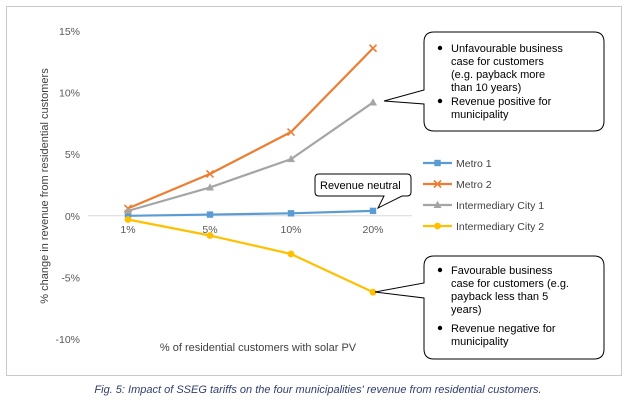 The height and width of the screenshot is (407, 636). I want to click on callout-bottom-box, so click(489, 307).